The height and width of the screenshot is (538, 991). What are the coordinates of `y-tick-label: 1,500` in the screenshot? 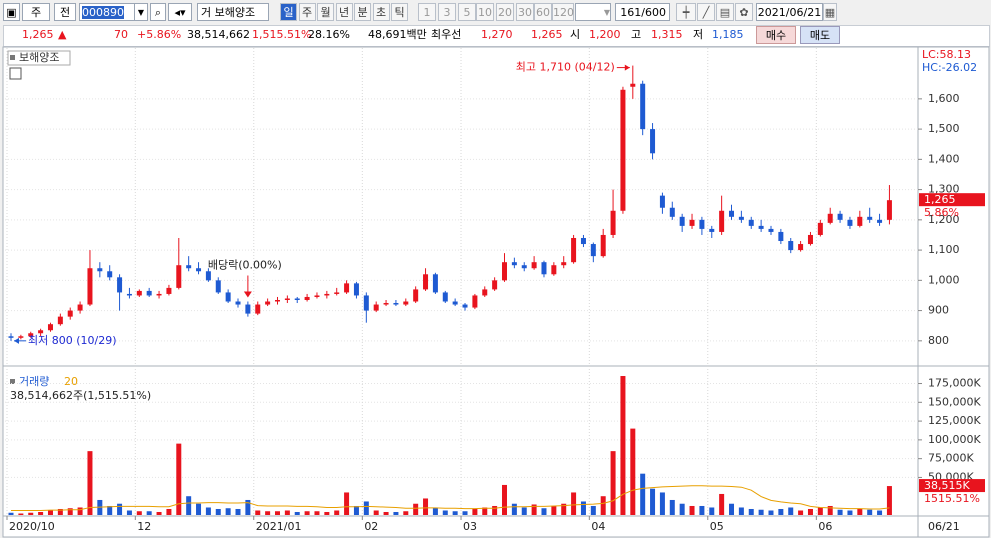 It's located at (944, 128).